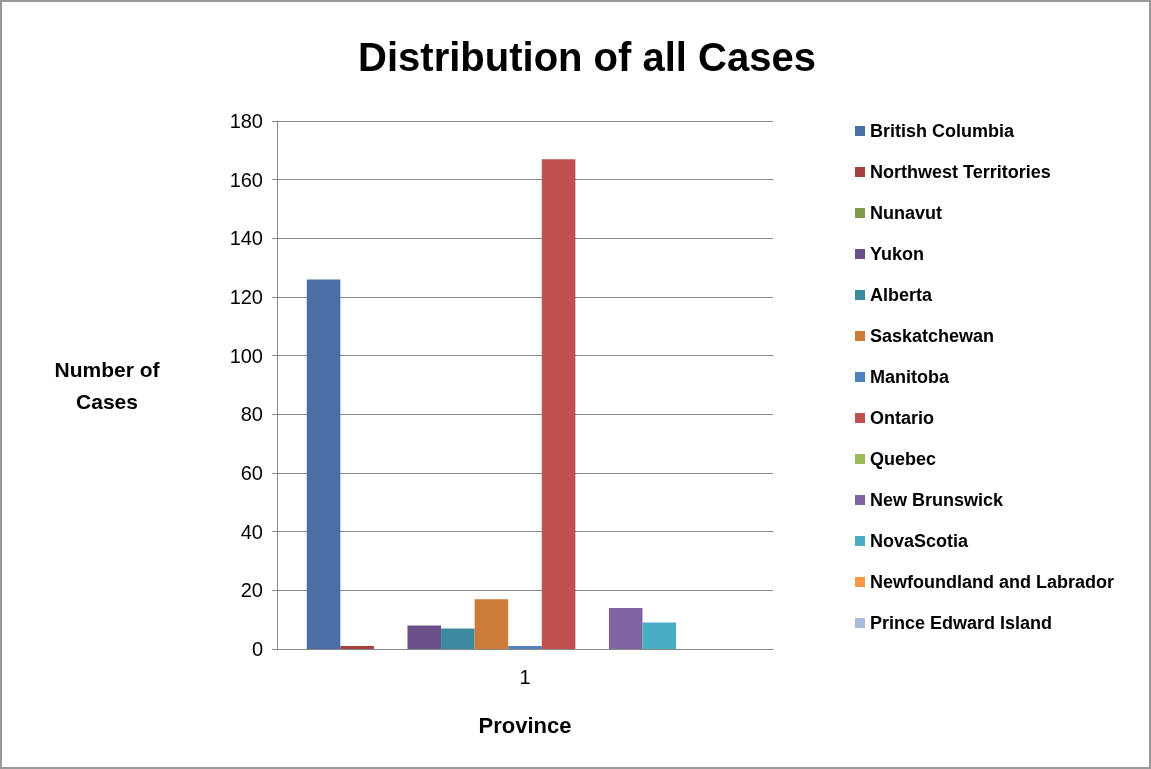 Image resolution: width=1151 pixels, height=769 pixels. I want to click on y-tick-label: 80, so click(251, 414).